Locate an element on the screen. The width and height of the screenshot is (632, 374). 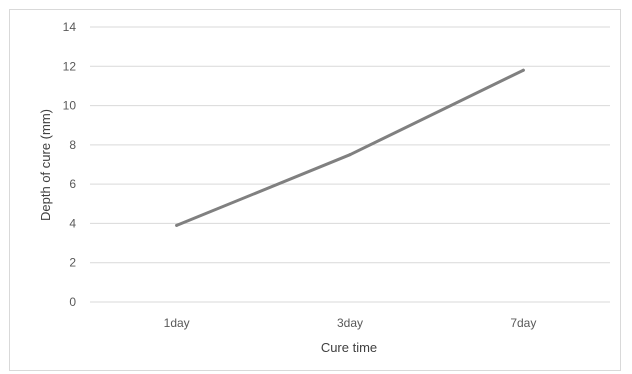
y-tick-label: 0 is located at coordinates (72, 302).